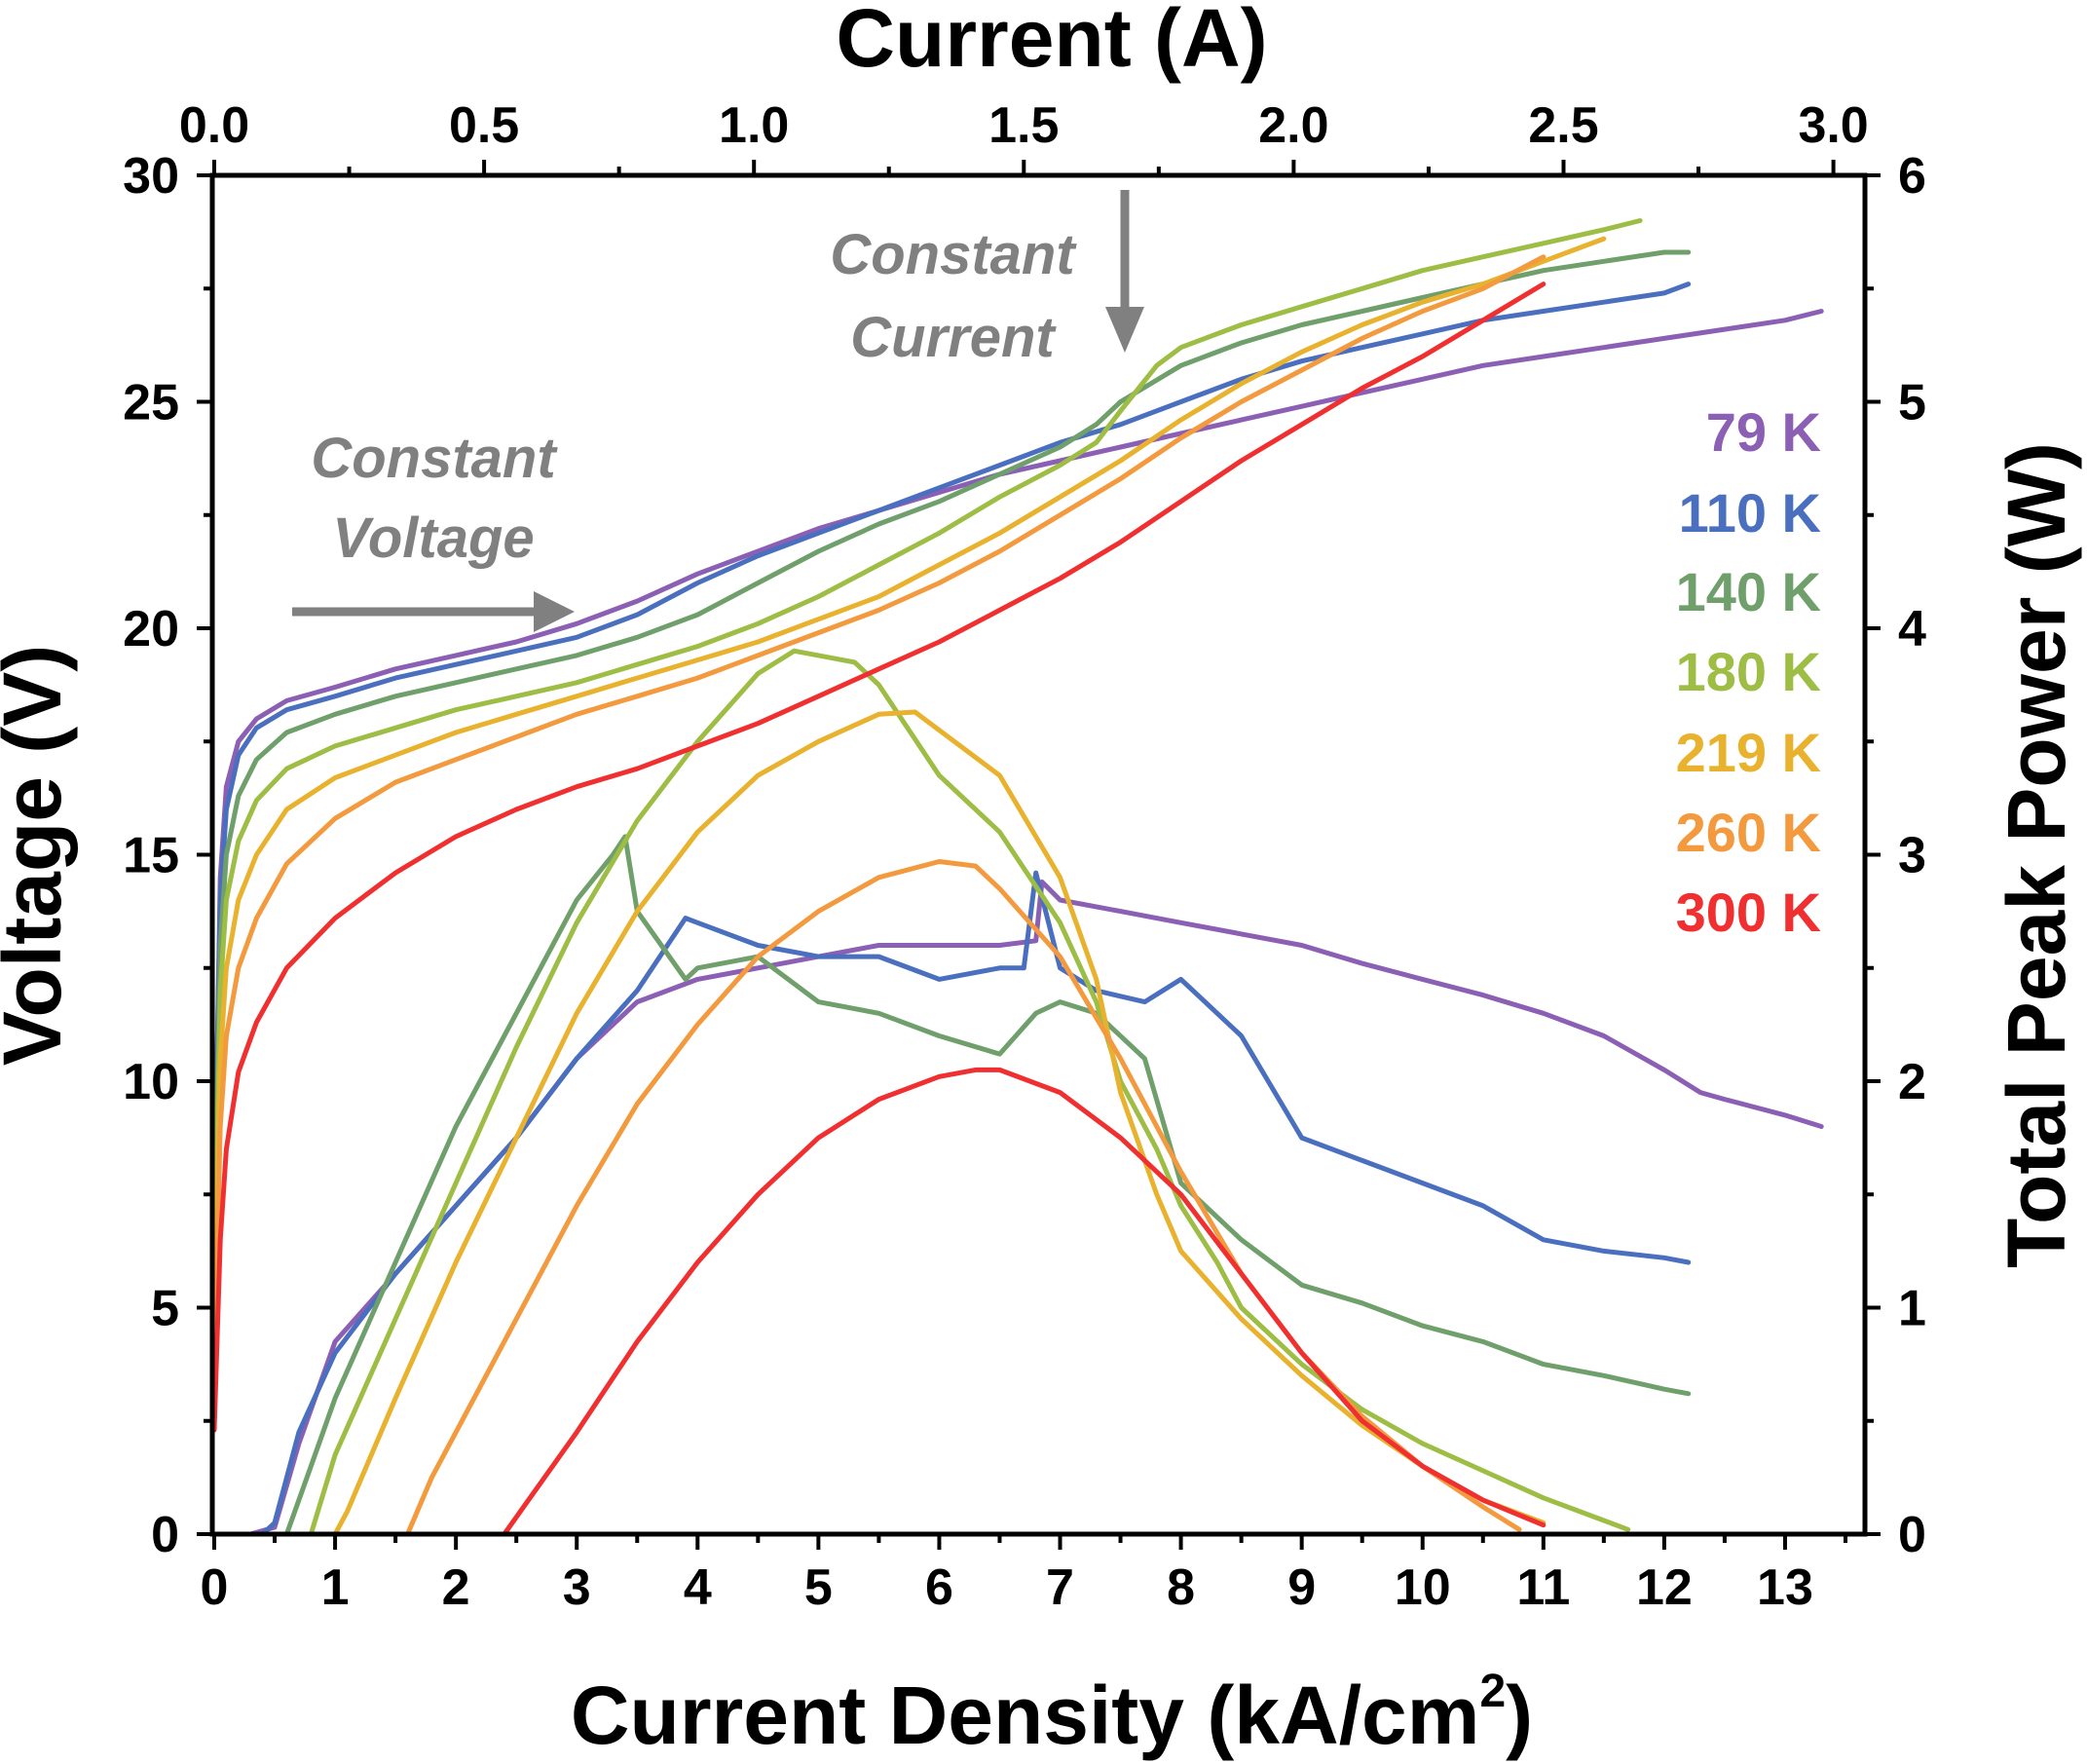  Describe the element at coordinates (2036, 855) in the screenshot. I see `y2-axis-title: Total Peak Power (W)` at that location.